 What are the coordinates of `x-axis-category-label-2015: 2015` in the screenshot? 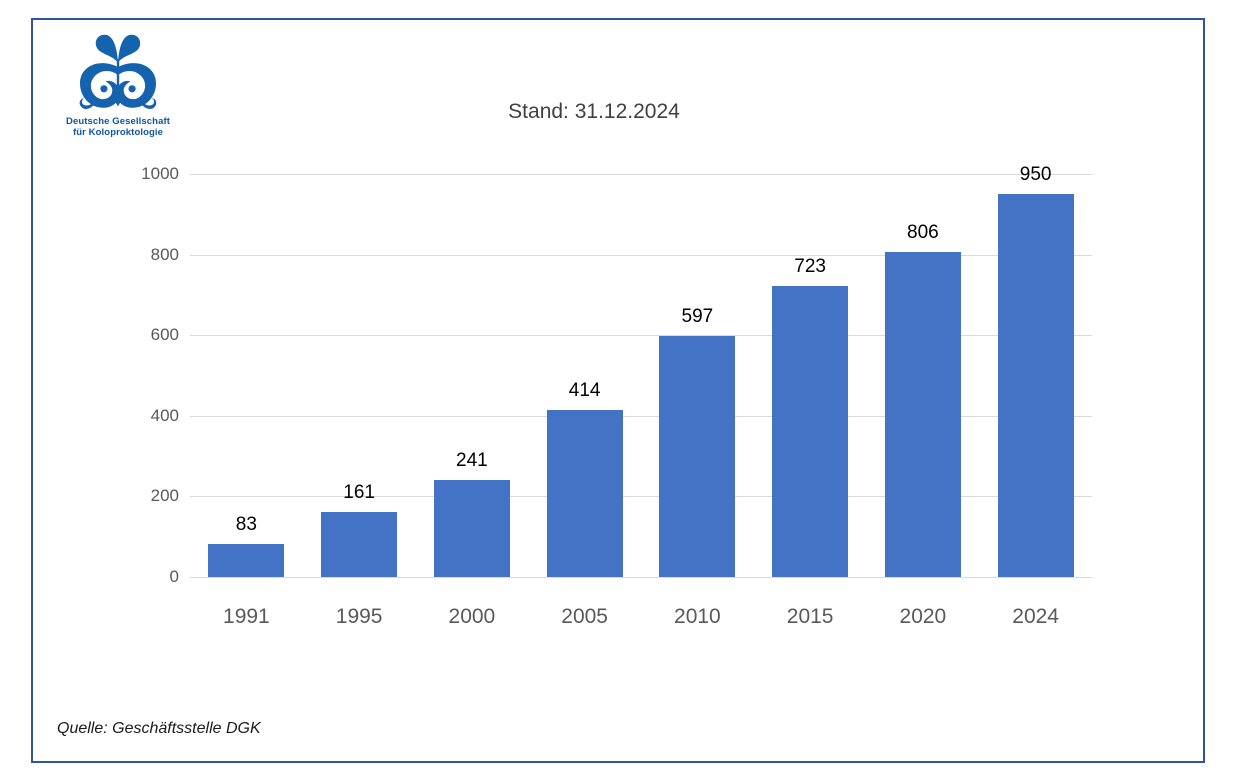 It's located at (810, 616).